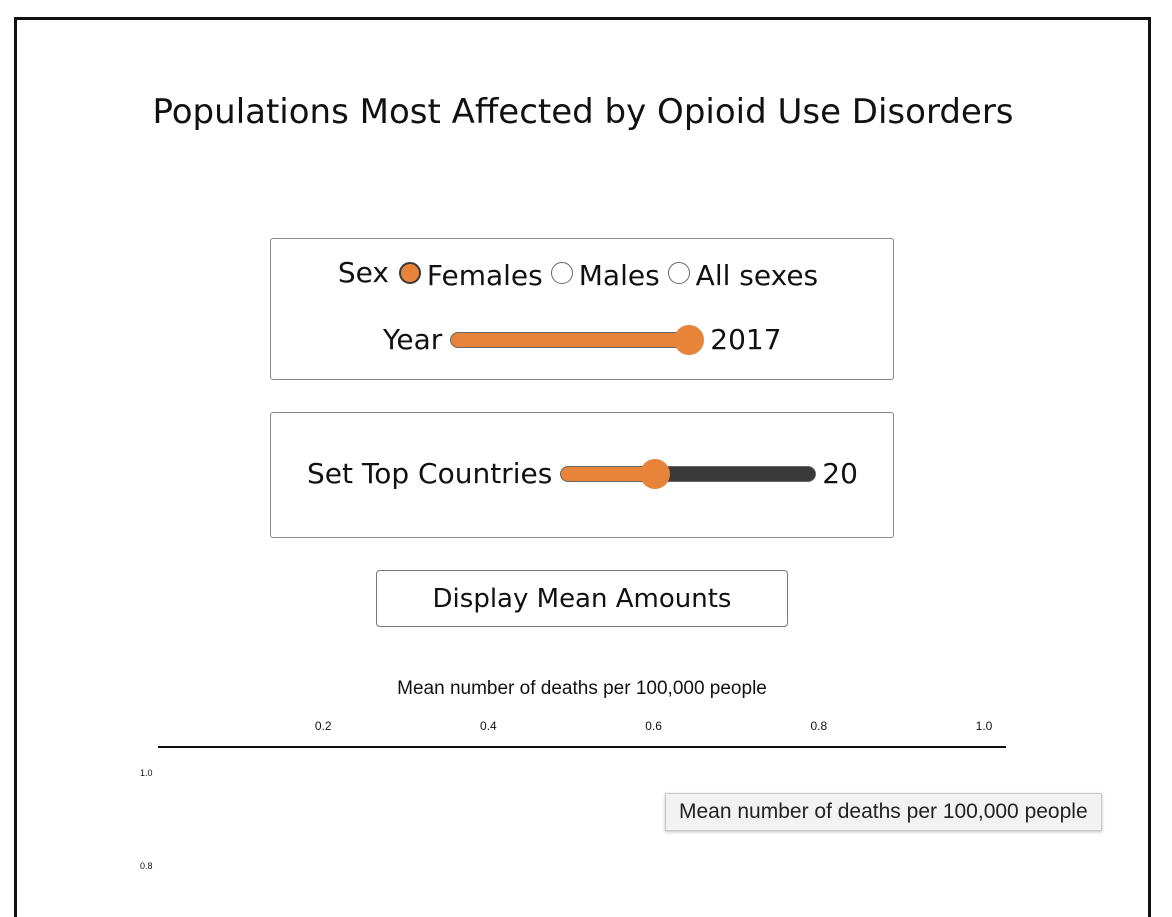 This screenshot has width=1172, height=917. I want to click on sex-label: Sex, so click(363, 272).